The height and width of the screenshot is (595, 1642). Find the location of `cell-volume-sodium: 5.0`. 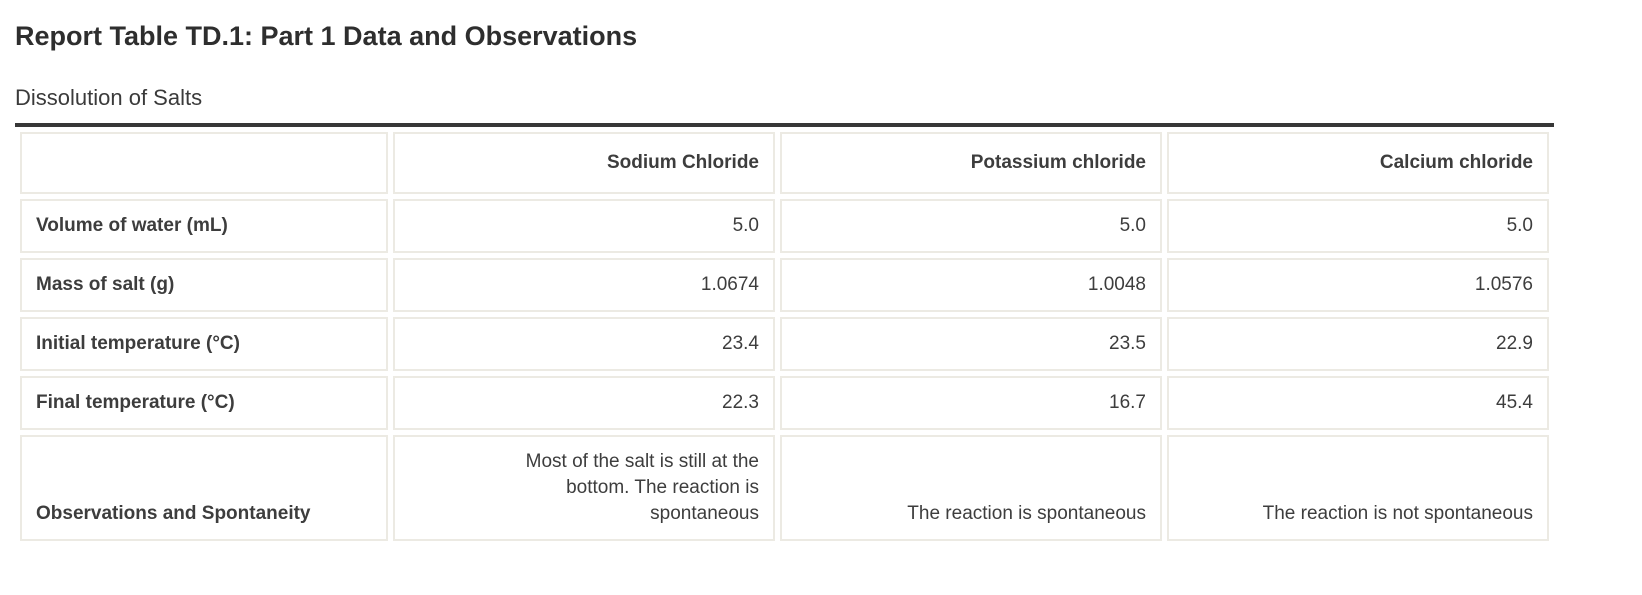

cell-volume-sodium: 5.0 is located at coordinates (584, 226).